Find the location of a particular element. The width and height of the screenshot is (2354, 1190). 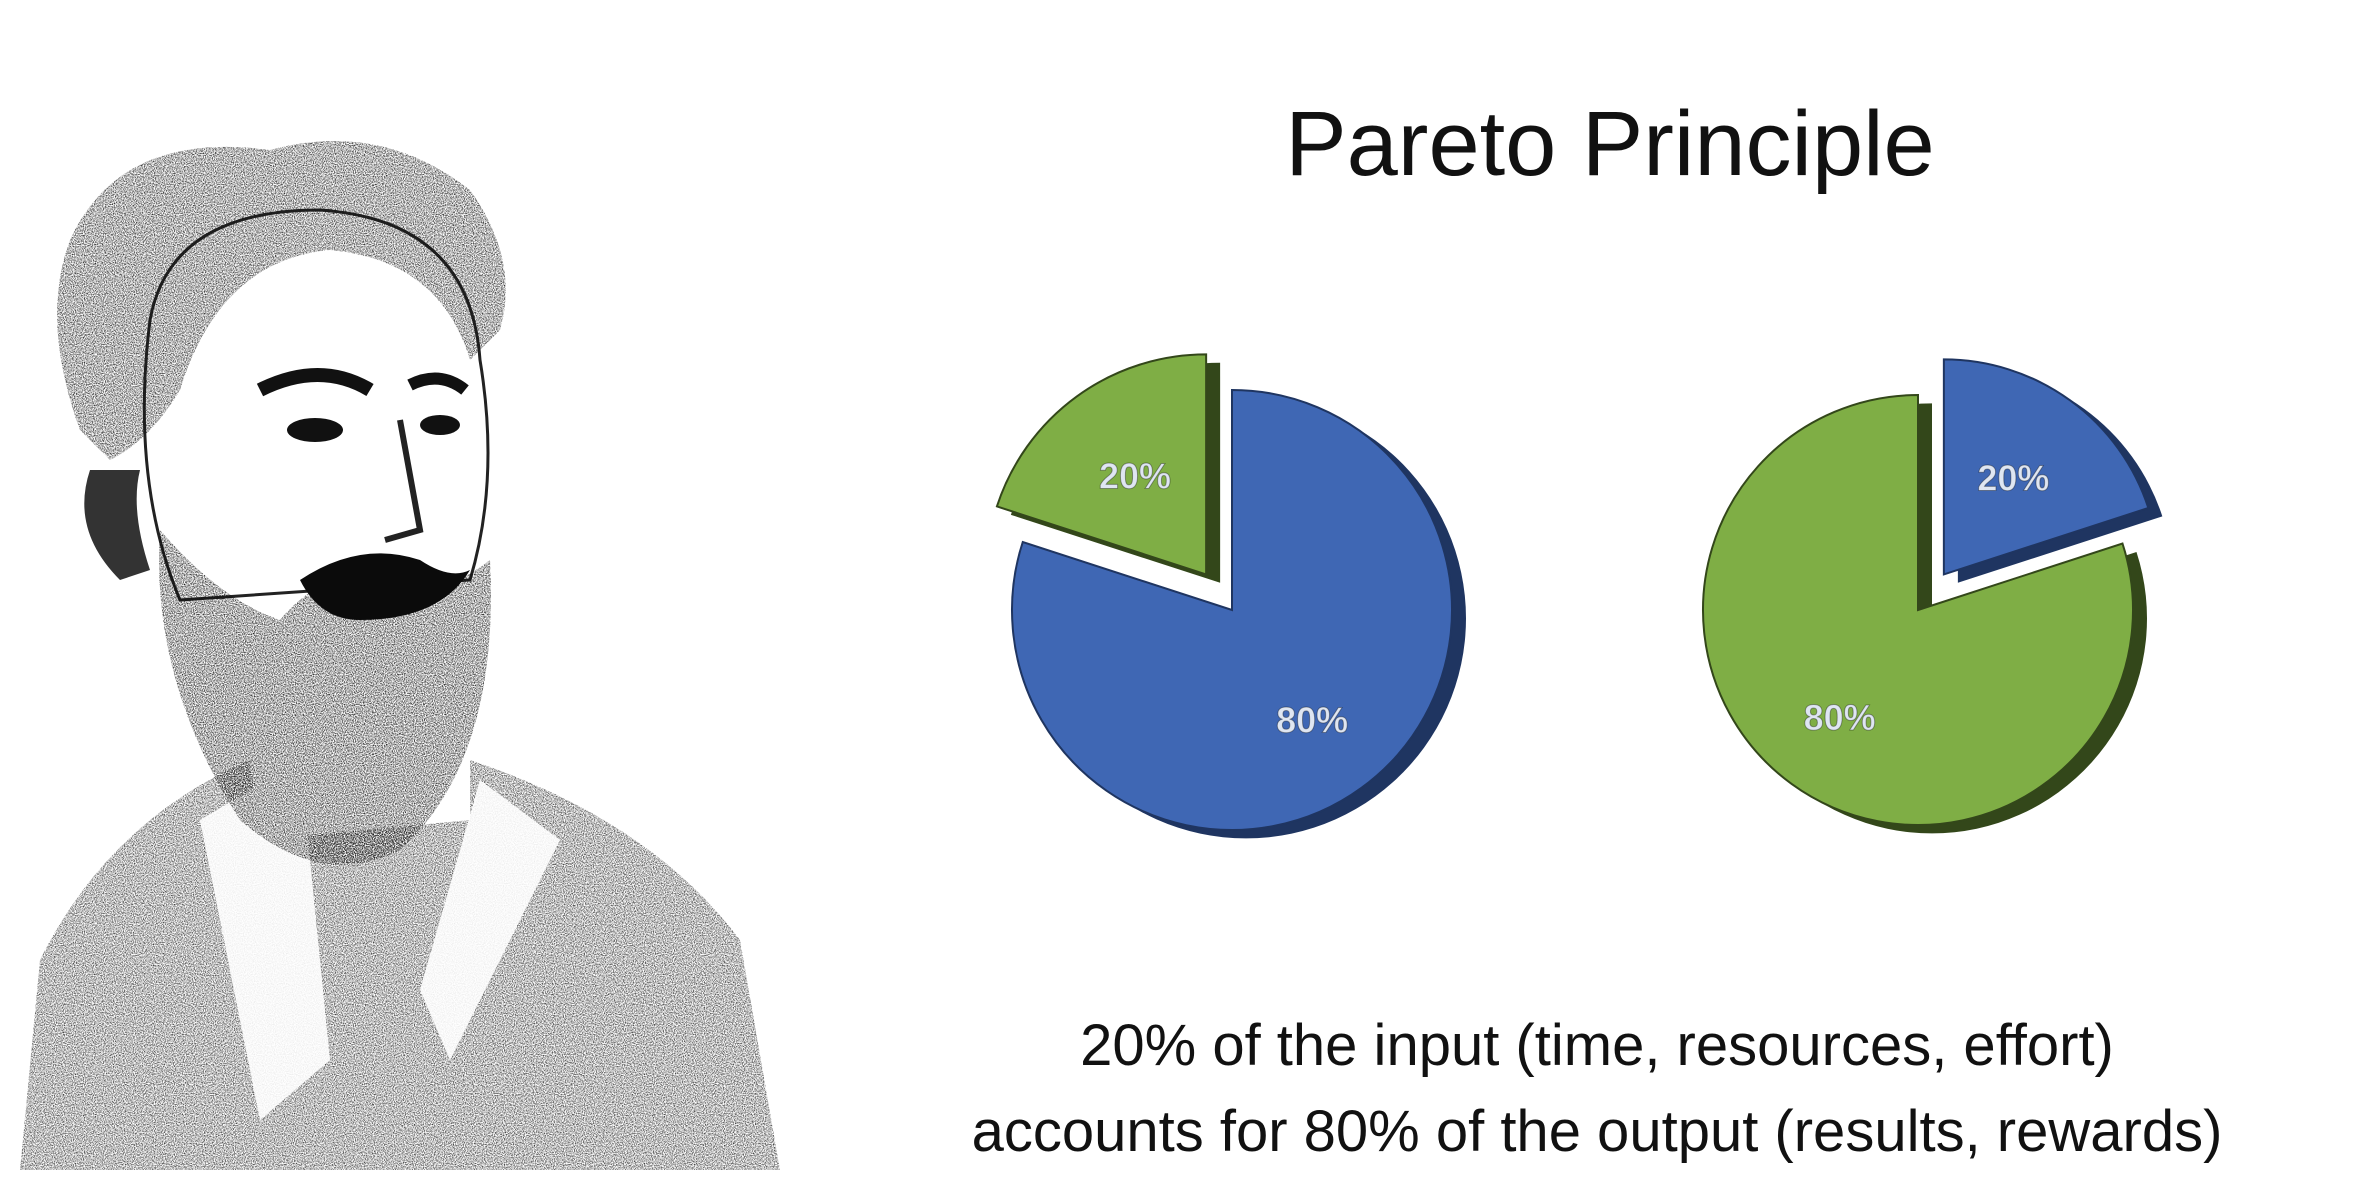

hair-shape is located at coordinates (281, 300).